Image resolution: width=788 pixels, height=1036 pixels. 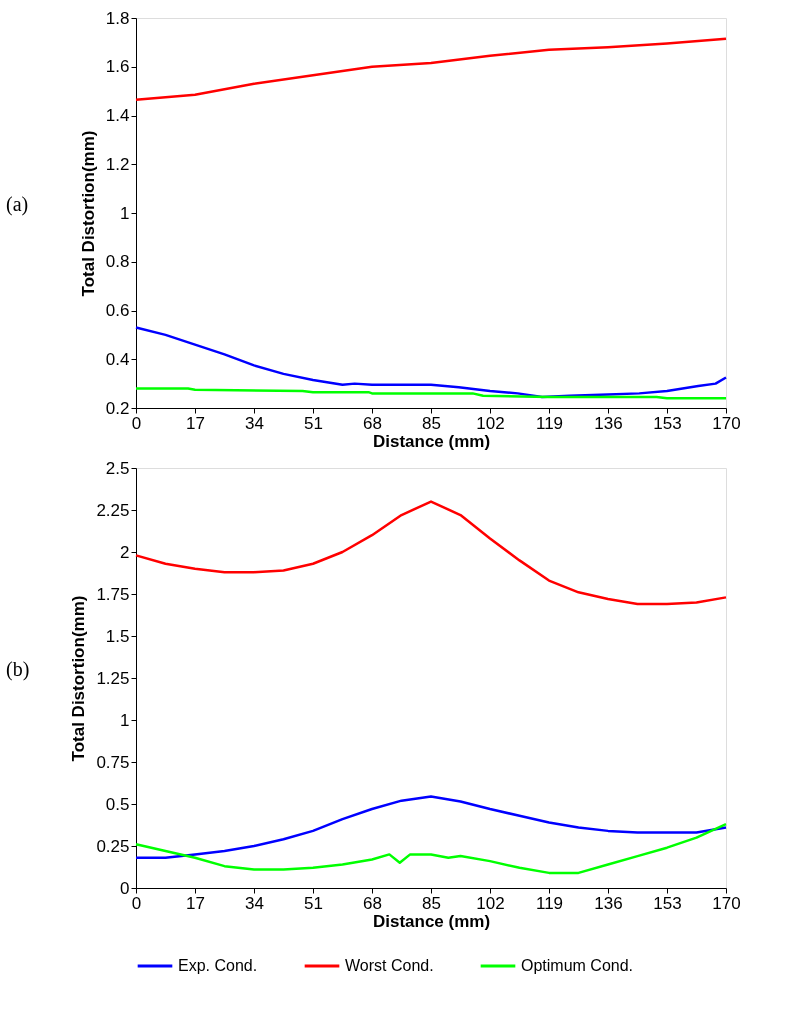 I want to click on legend-label: Exp. Cond., so click(x=218, y=965).